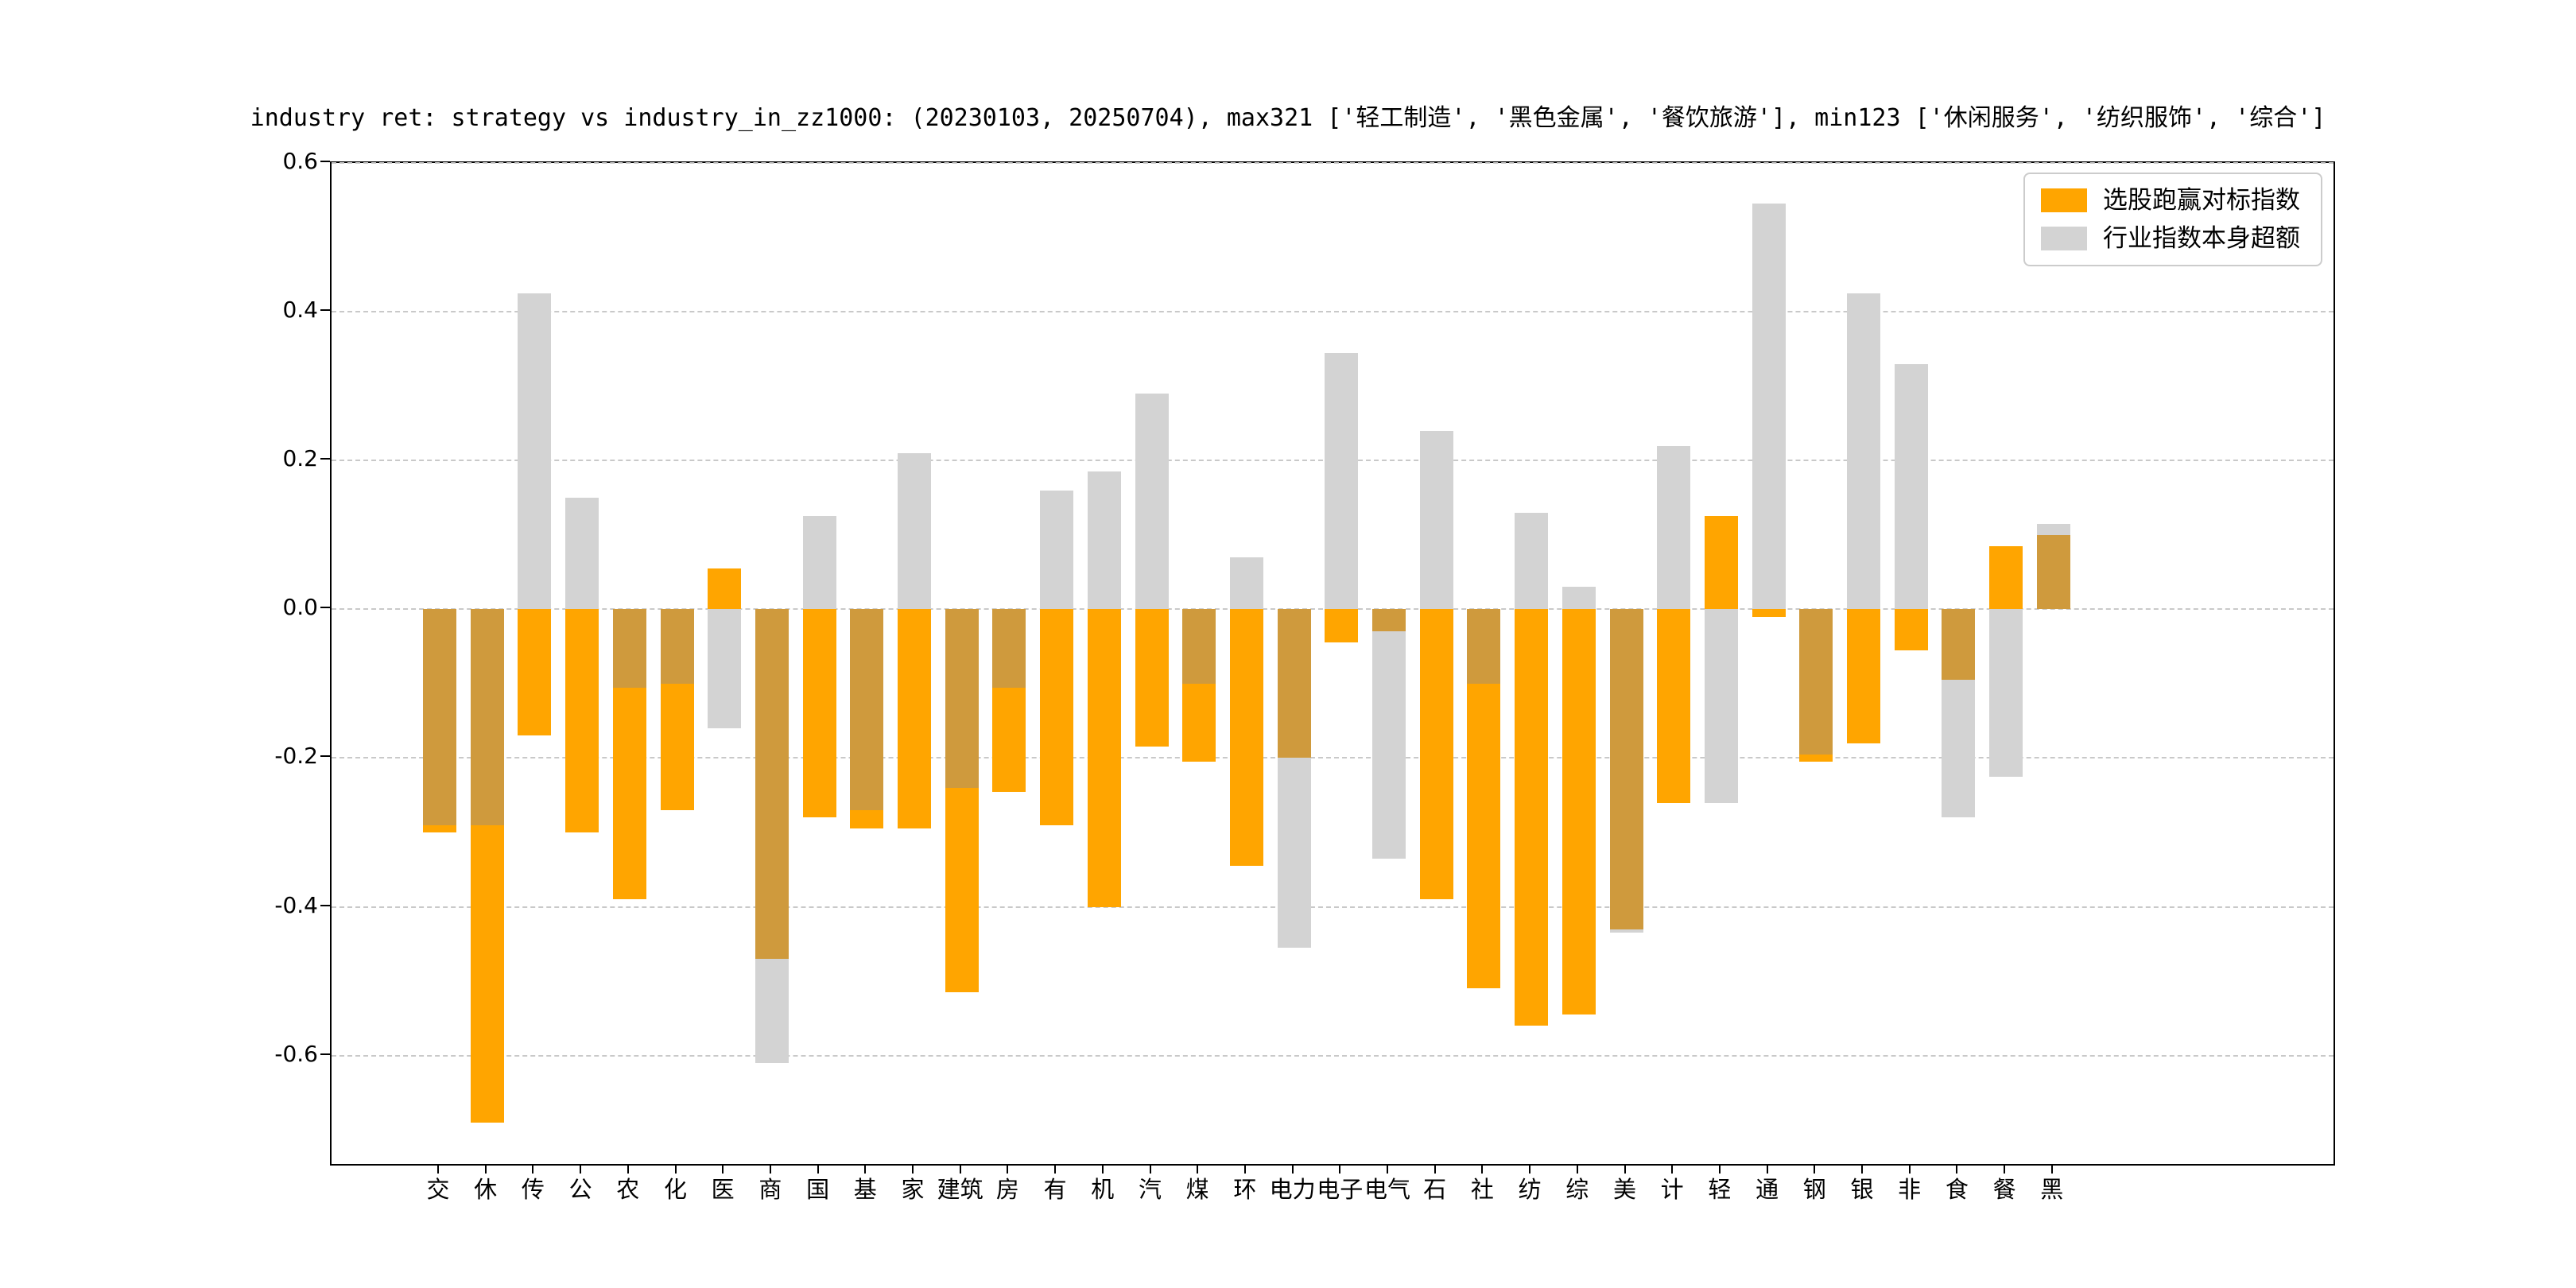  What do you see at coordinates (1057, 550) in the screenshot?
I see `bar-segment-有` at bounding box center [1057, 550].